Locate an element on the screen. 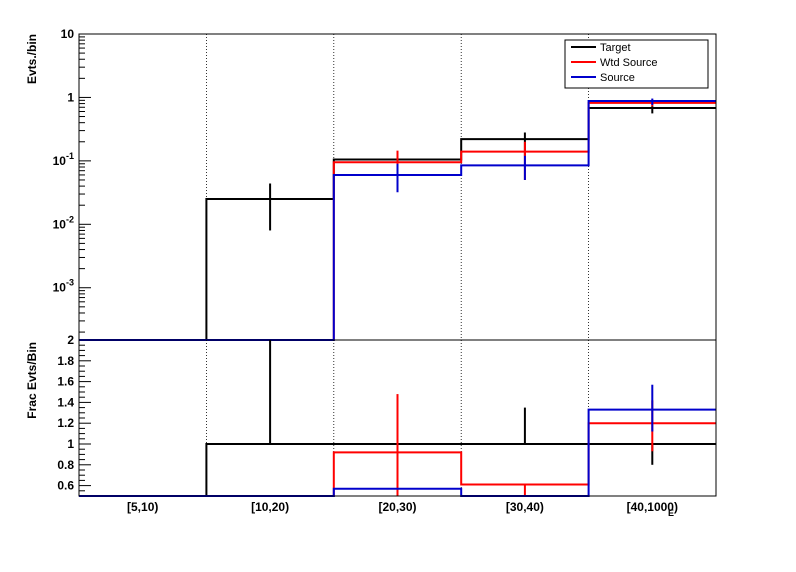  lower-y-tick-label: 1.6 is located at coordinates (65, 382).